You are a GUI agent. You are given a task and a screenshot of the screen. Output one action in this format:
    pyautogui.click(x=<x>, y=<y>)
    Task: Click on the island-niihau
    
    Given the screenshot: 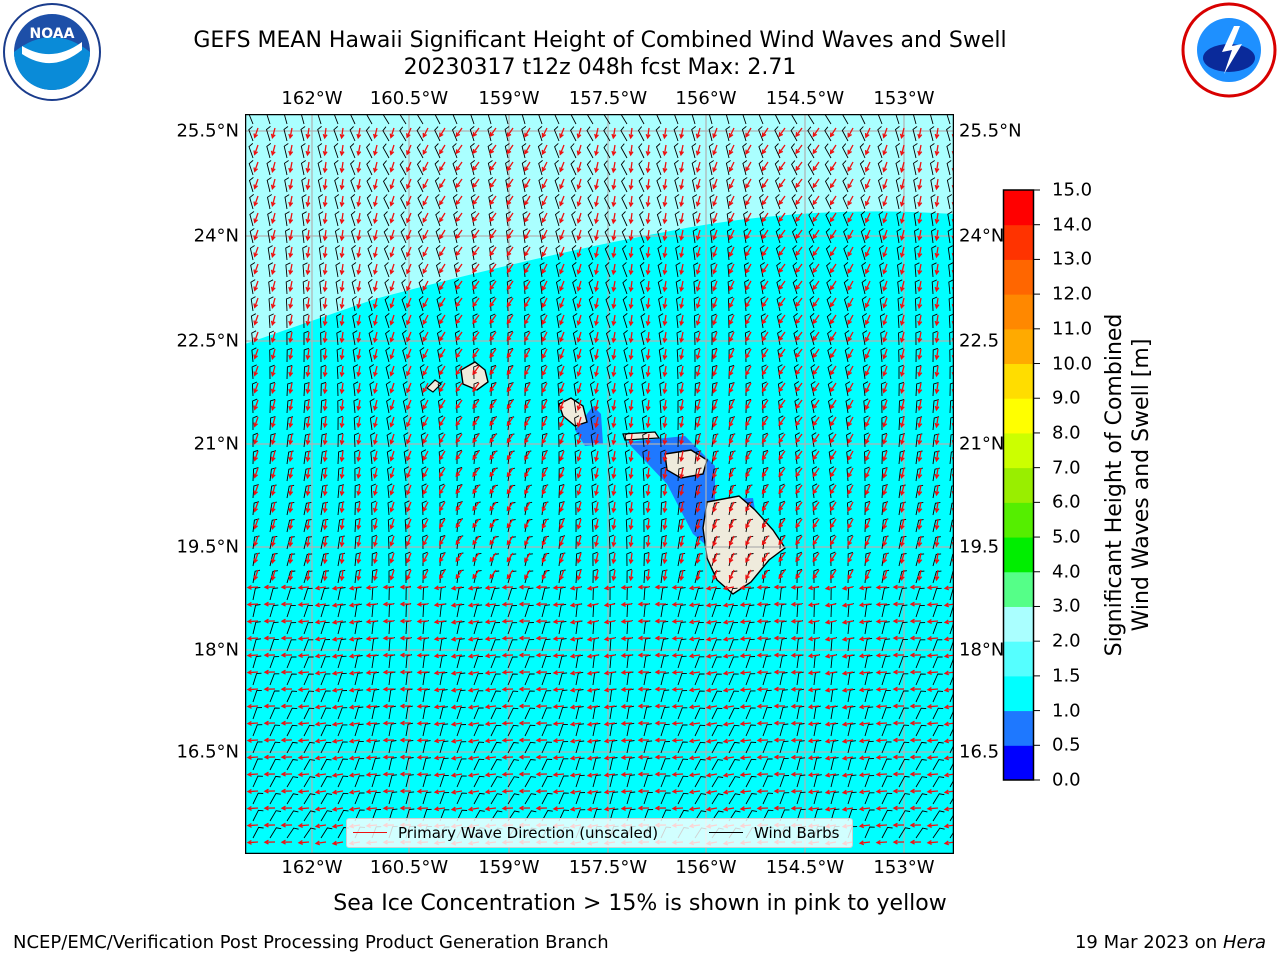 What is the action you would take?
    pyautogui.click(x=434, y=386)
    